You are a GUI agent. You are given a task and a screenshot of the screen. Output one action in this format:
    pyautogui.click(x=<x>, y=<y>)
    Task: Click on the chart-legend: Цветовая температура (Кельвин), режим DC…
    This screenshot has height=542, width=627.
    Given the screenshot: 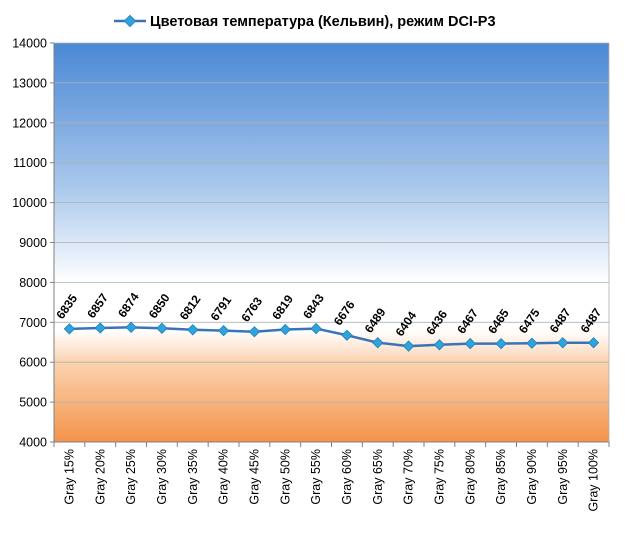 What is the action you would take?
    pyautogui.click(x=305, y=22)
    